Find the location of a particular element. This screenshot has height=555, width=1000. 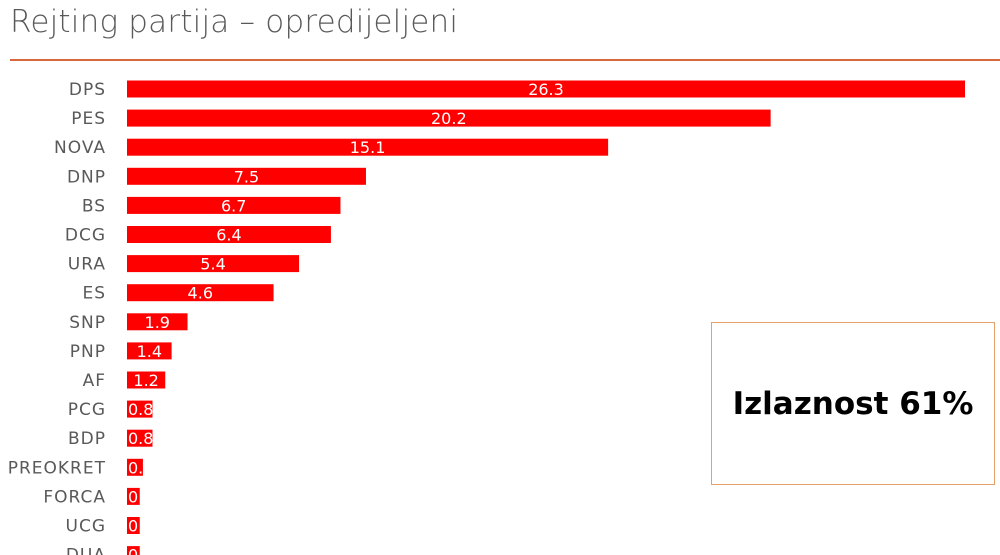

value-label-snp: 1.9 is located at coordinates (157, 322).